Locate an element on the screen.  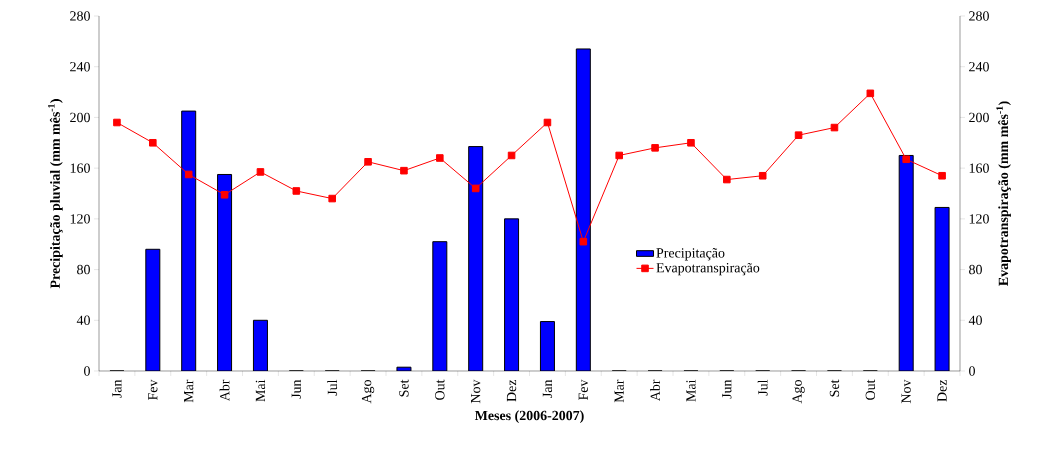
y-axis-title: Precipitação pluvial (mm mês$^{-1}$) is located at coordinates (55, 194).